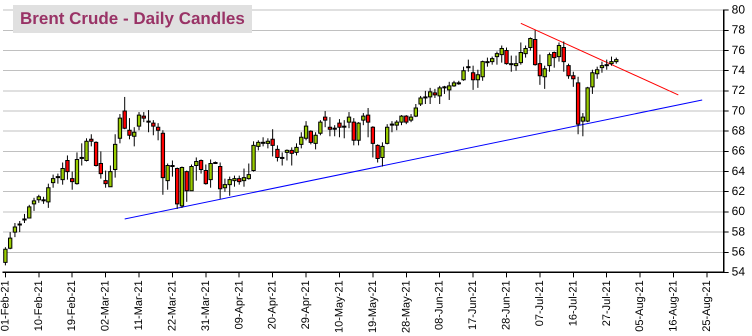 The image size is (752, 336). Describe the element at coordinates (139, 305) in the screenshot. I see `x-tick-label: 11-Mar-21` at that location.